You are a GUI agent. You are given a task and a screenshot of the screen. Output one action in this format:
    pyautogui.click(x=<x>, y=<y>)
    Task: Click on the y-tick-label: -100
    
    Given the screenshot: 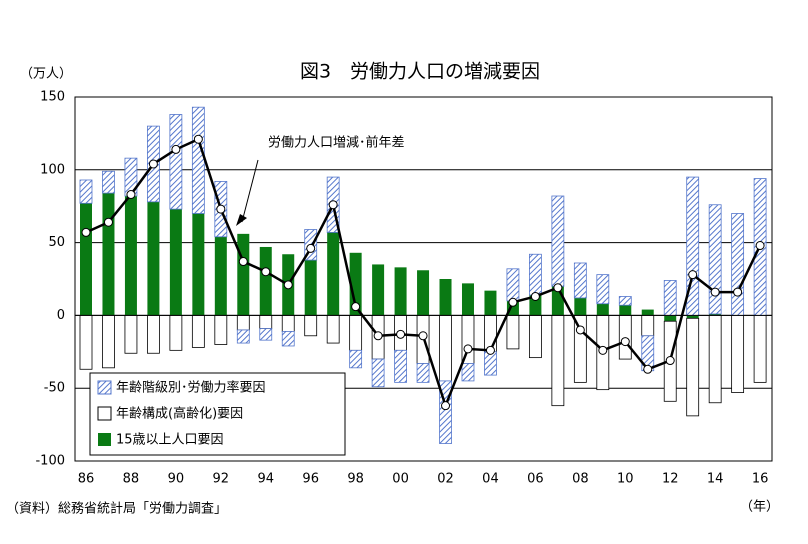 What is the action you would take?
    pyautogui.click(x=50, y=461)
    